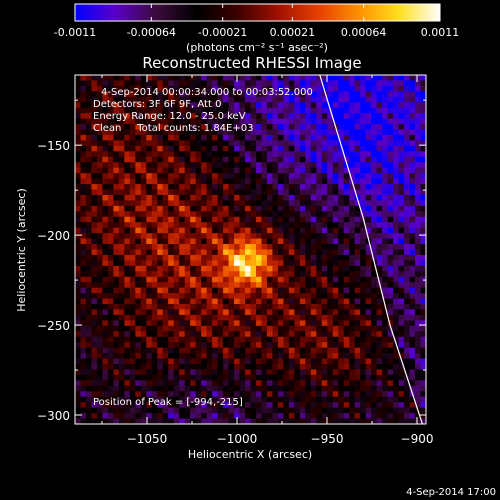 The width and height of the screenshot is (500, 500). Describe the element at coordinates (293, 32) in the screenshot. I see `colorbar-tick-label: 0.00021` at that location.